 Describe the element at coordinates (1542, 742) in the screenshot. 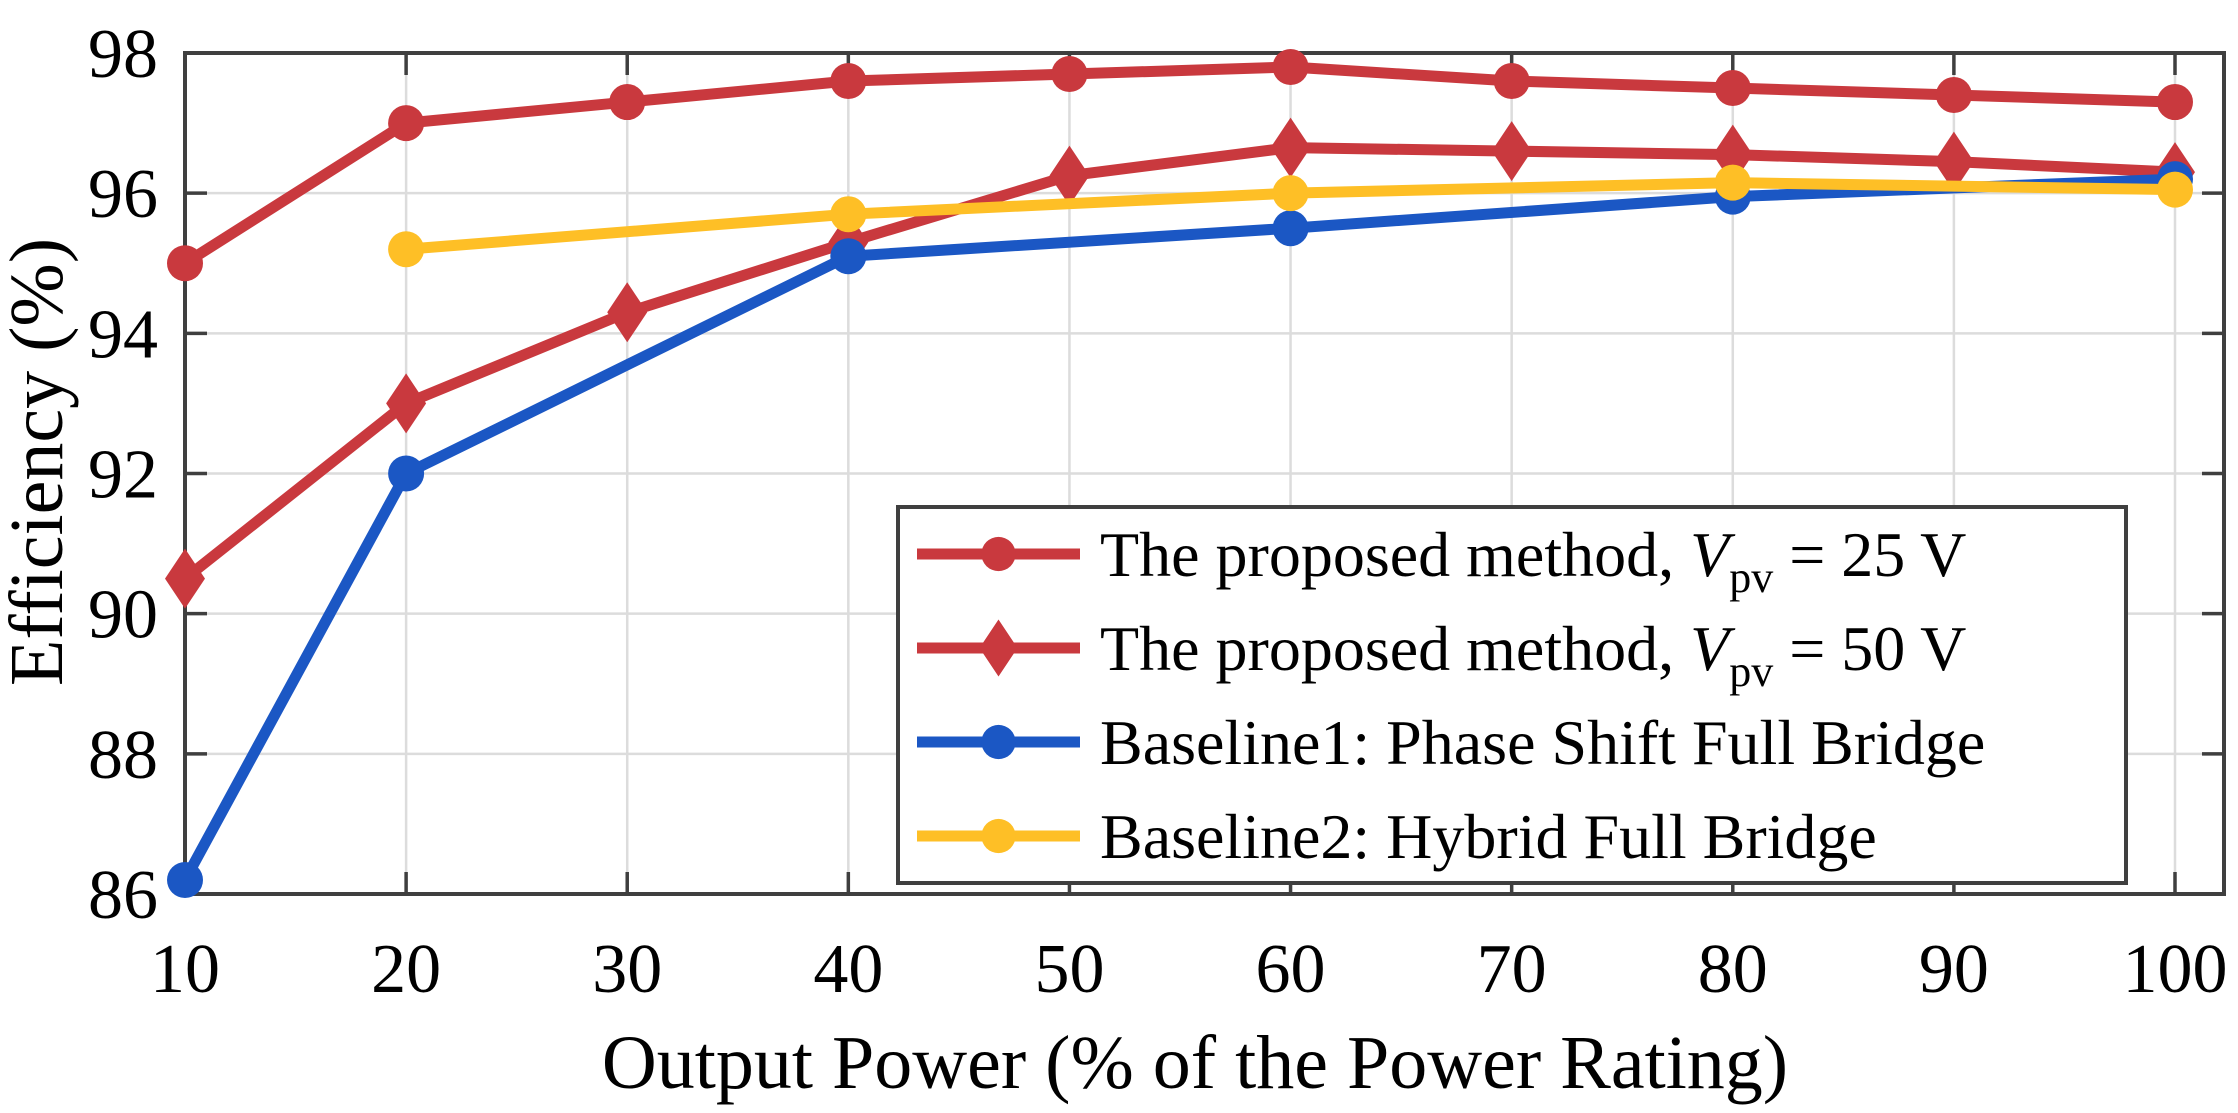

I see `legend-label: Baseline1: Phase Shift Full Bridge` at that location.